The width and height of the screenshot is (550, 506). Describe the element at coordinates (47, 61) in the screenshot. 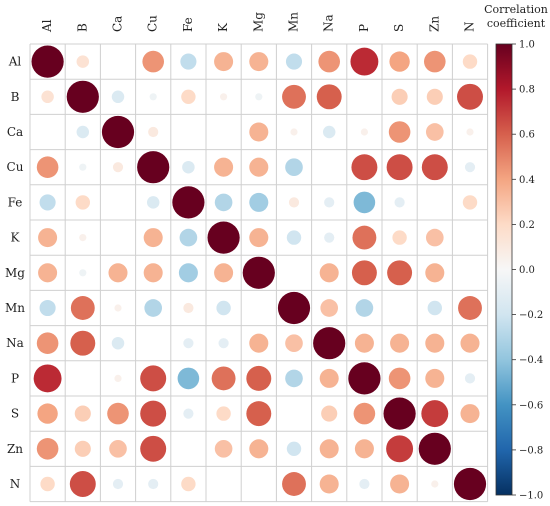

I see `corr-circle-al-al` at that location.